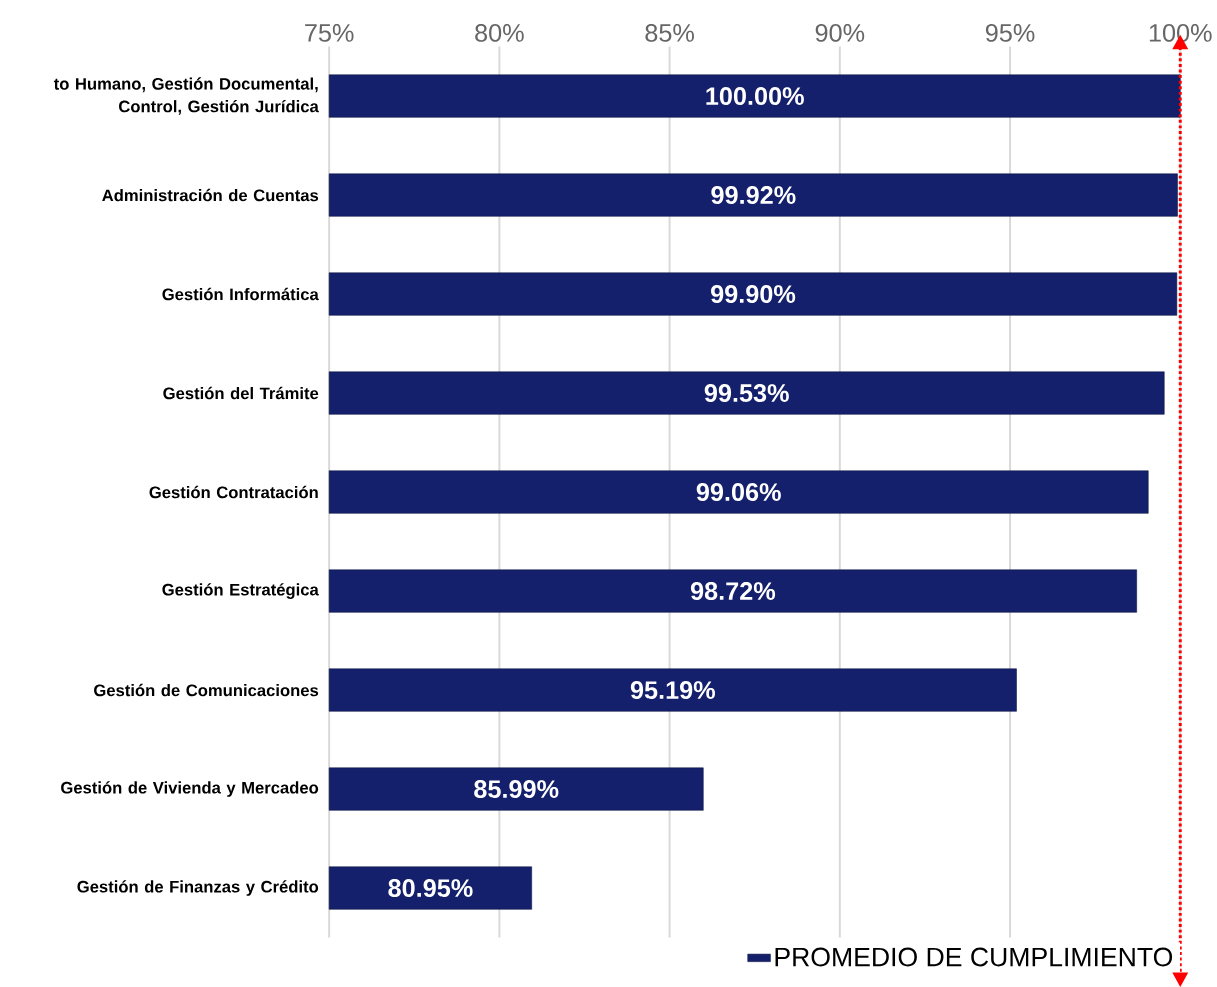 This screenshot has height=987, width=1217. I want to click on y-tick-label: Gestión de Finanzas y Crédito, so click(198, 888).